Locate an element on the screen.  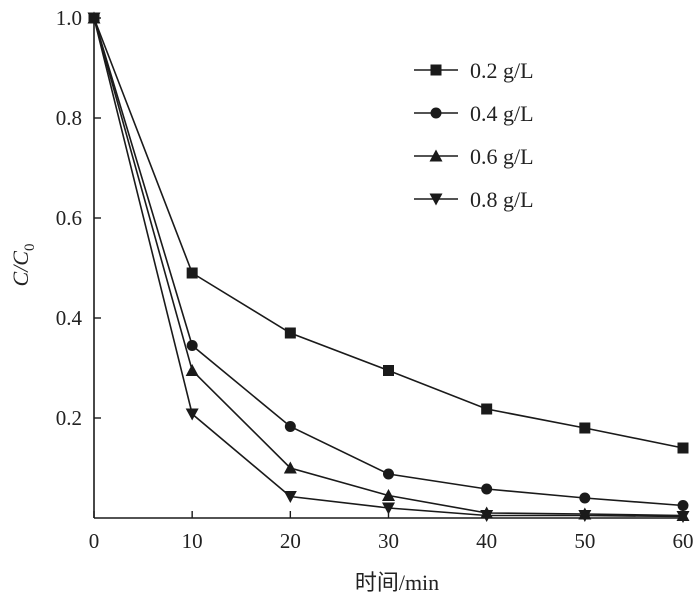
legend-label: 0.2 g/L is located at coordinates (502, 70).